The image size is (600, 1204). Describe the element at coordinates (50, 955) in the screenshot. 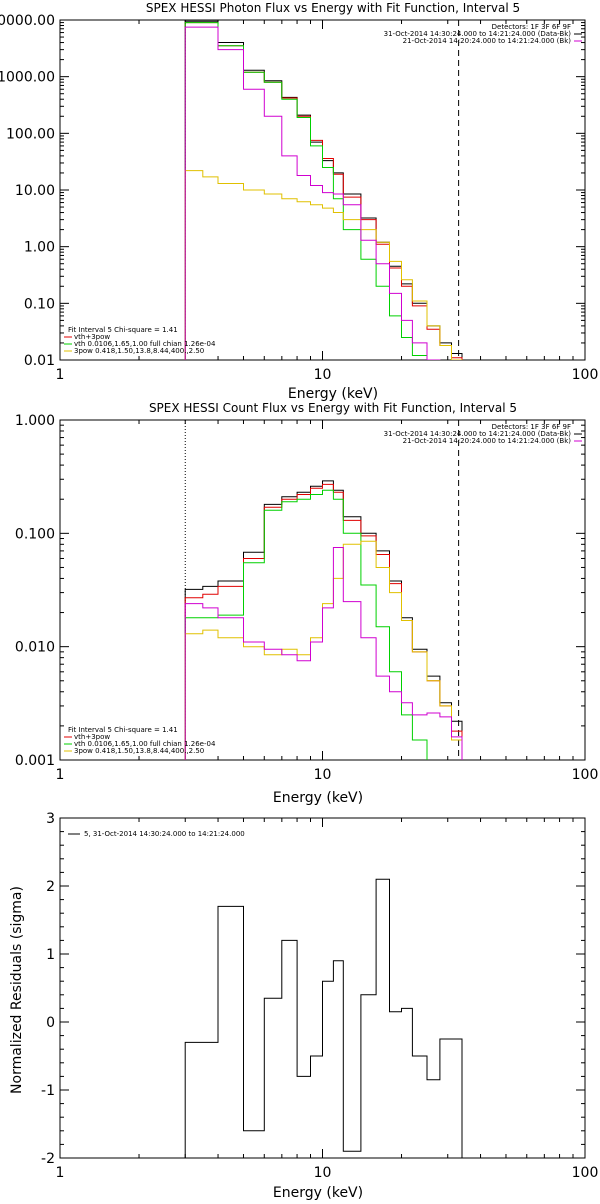

I see `y-tick-label: 1` at that location.